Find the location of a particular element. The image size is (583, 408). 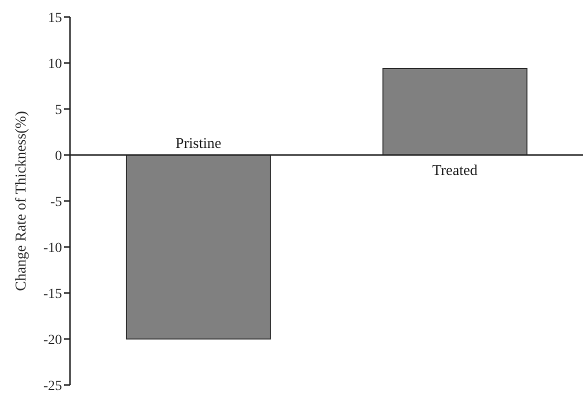

y-tick-label: -25 is located at coordinates (52, 386).